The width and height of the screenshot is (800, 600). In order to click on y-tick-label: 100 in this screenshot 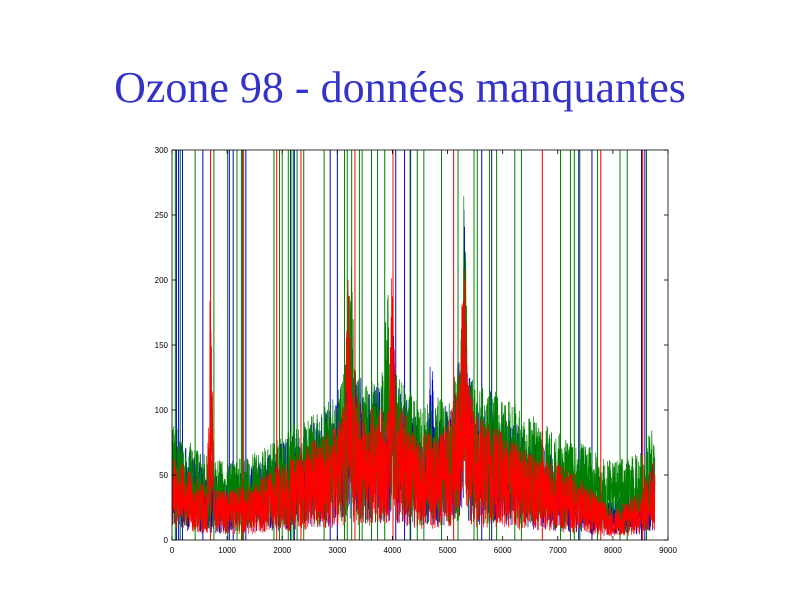, I will do `click(162, 410)`.